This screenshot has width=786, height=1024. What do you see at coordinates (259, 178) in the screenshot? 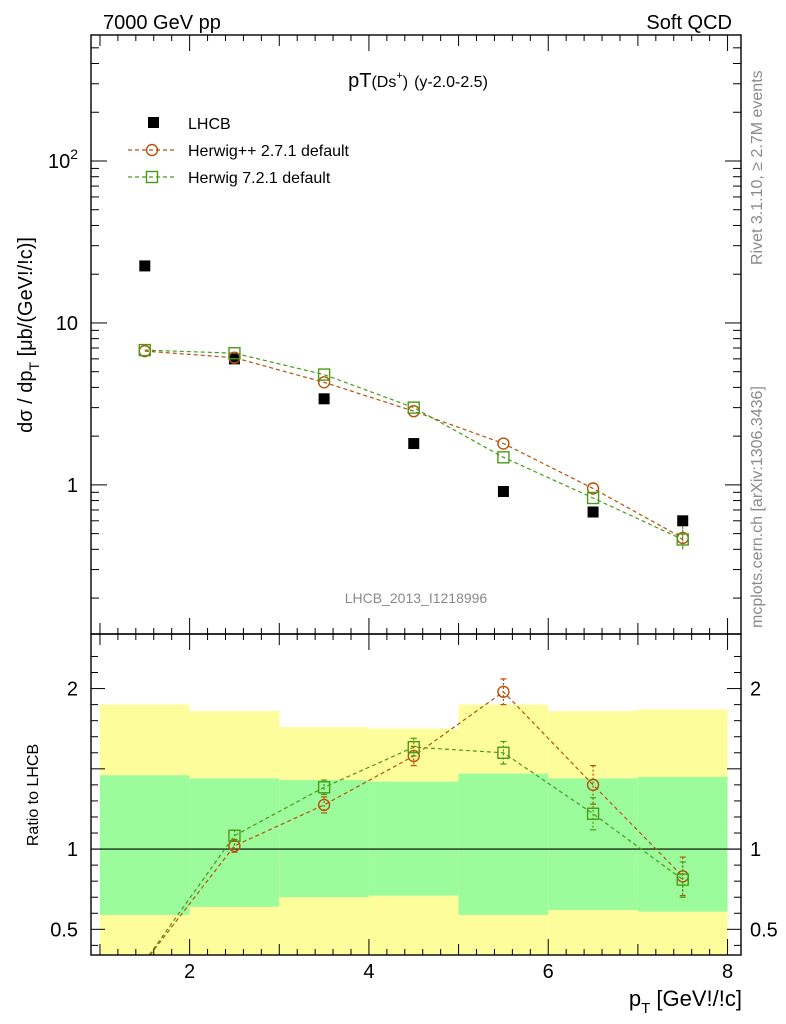
I see `legend-label-herwig7: Herwig 7.2.1 default` at bounding box center [259, 178].